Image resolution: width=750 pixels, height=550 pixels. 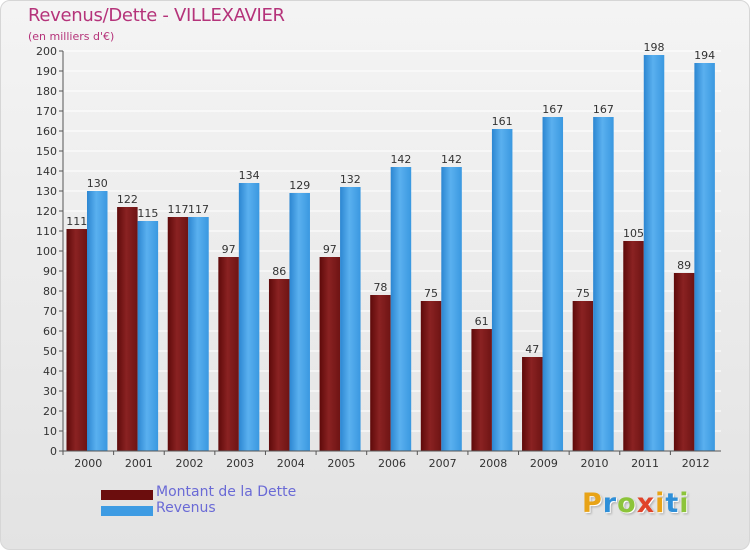 I want to click on logo-letter: t, so click(x=672, y=503).